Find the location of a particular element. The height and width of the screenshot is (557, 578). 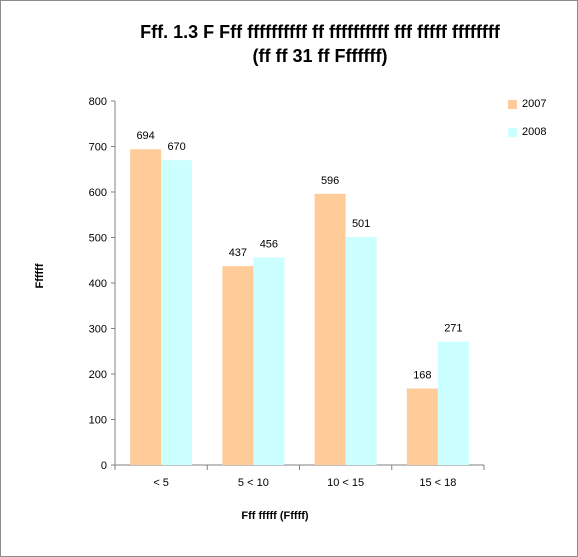

legend-label-2008: 2008 is located at coordinates (534, 132).